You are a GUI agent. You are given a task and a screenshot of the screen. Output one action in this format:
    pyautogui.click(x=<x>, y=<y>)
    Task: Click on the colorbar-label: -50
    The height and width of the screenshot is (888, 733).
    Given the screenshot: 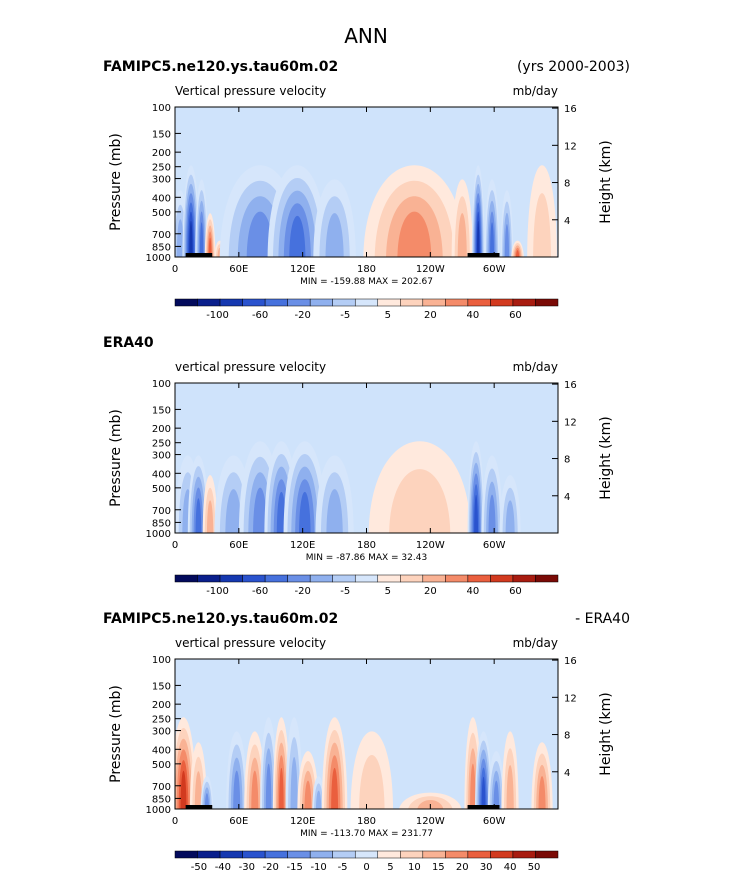 What is the action you would take?
    pyautogui.click(x=199, y=867)
    